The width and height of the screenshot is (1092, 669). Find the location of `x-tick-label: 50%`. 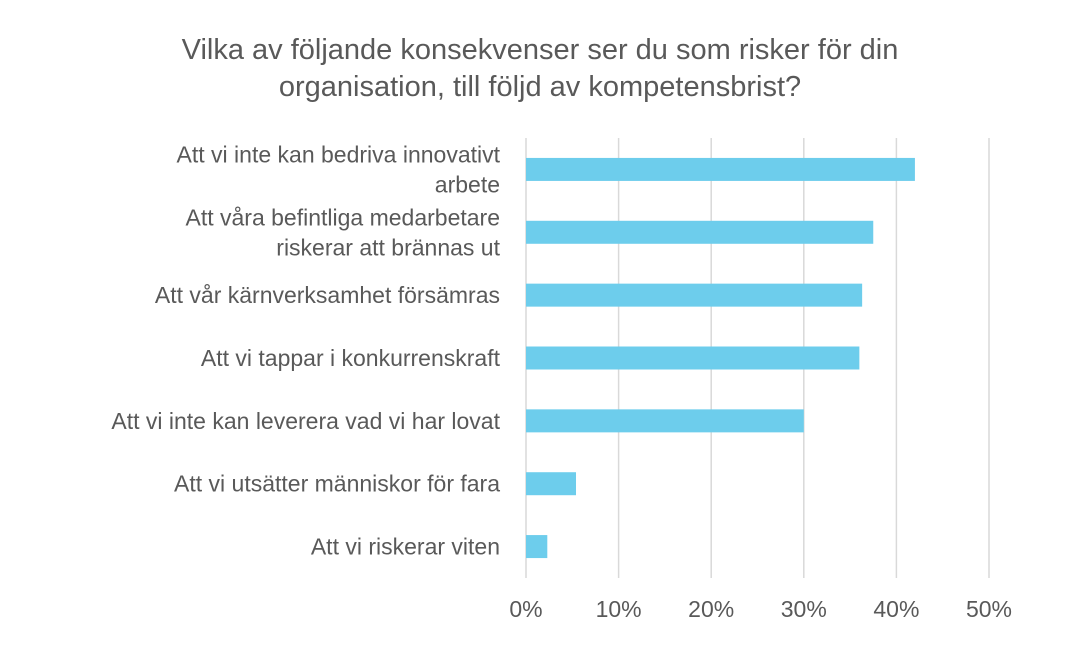

x-tick-label: 50% is located at coordinates (989, 609).